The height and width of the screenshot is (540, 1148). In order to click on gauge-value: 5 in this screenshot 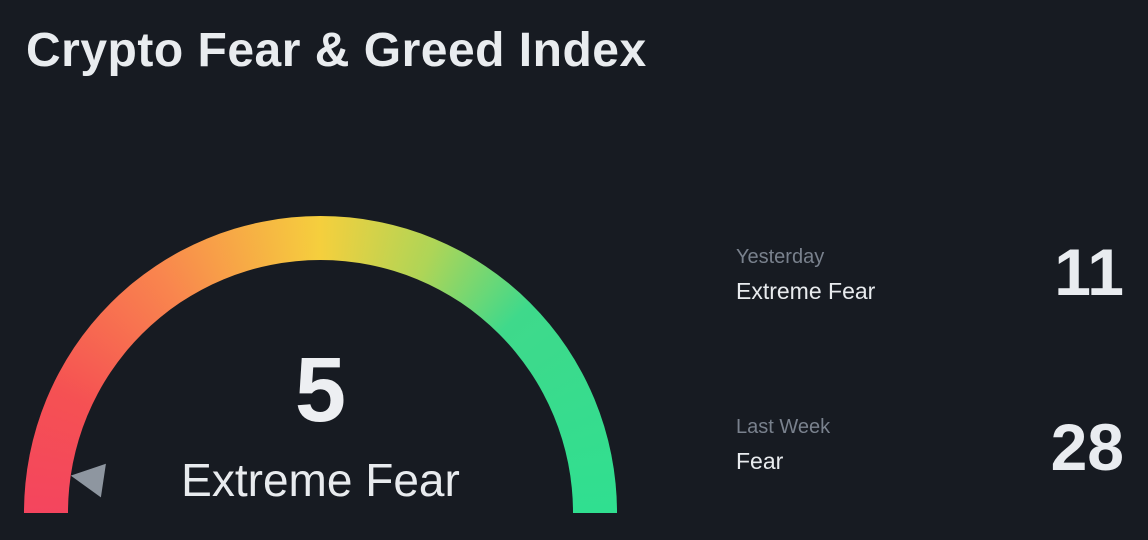, I will do `click(320, 390)`.